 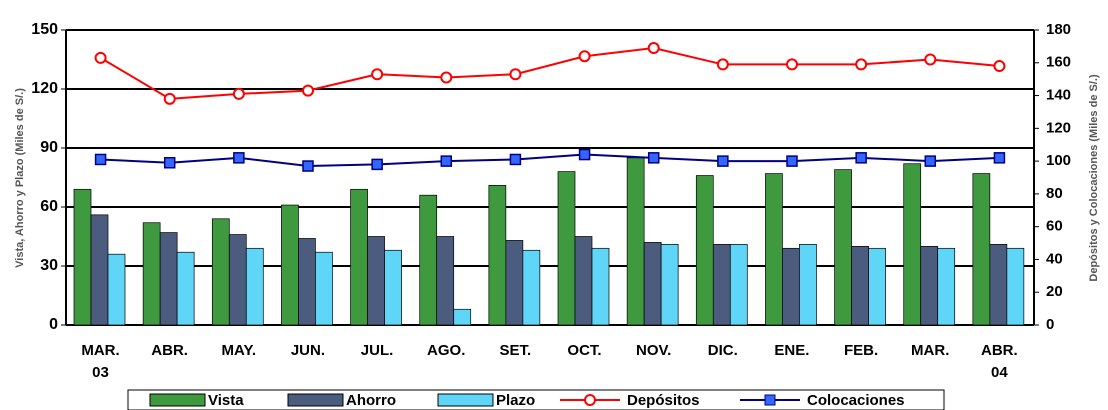 I want to click on legend-label: Ahorro, so click(x=371, y=400).